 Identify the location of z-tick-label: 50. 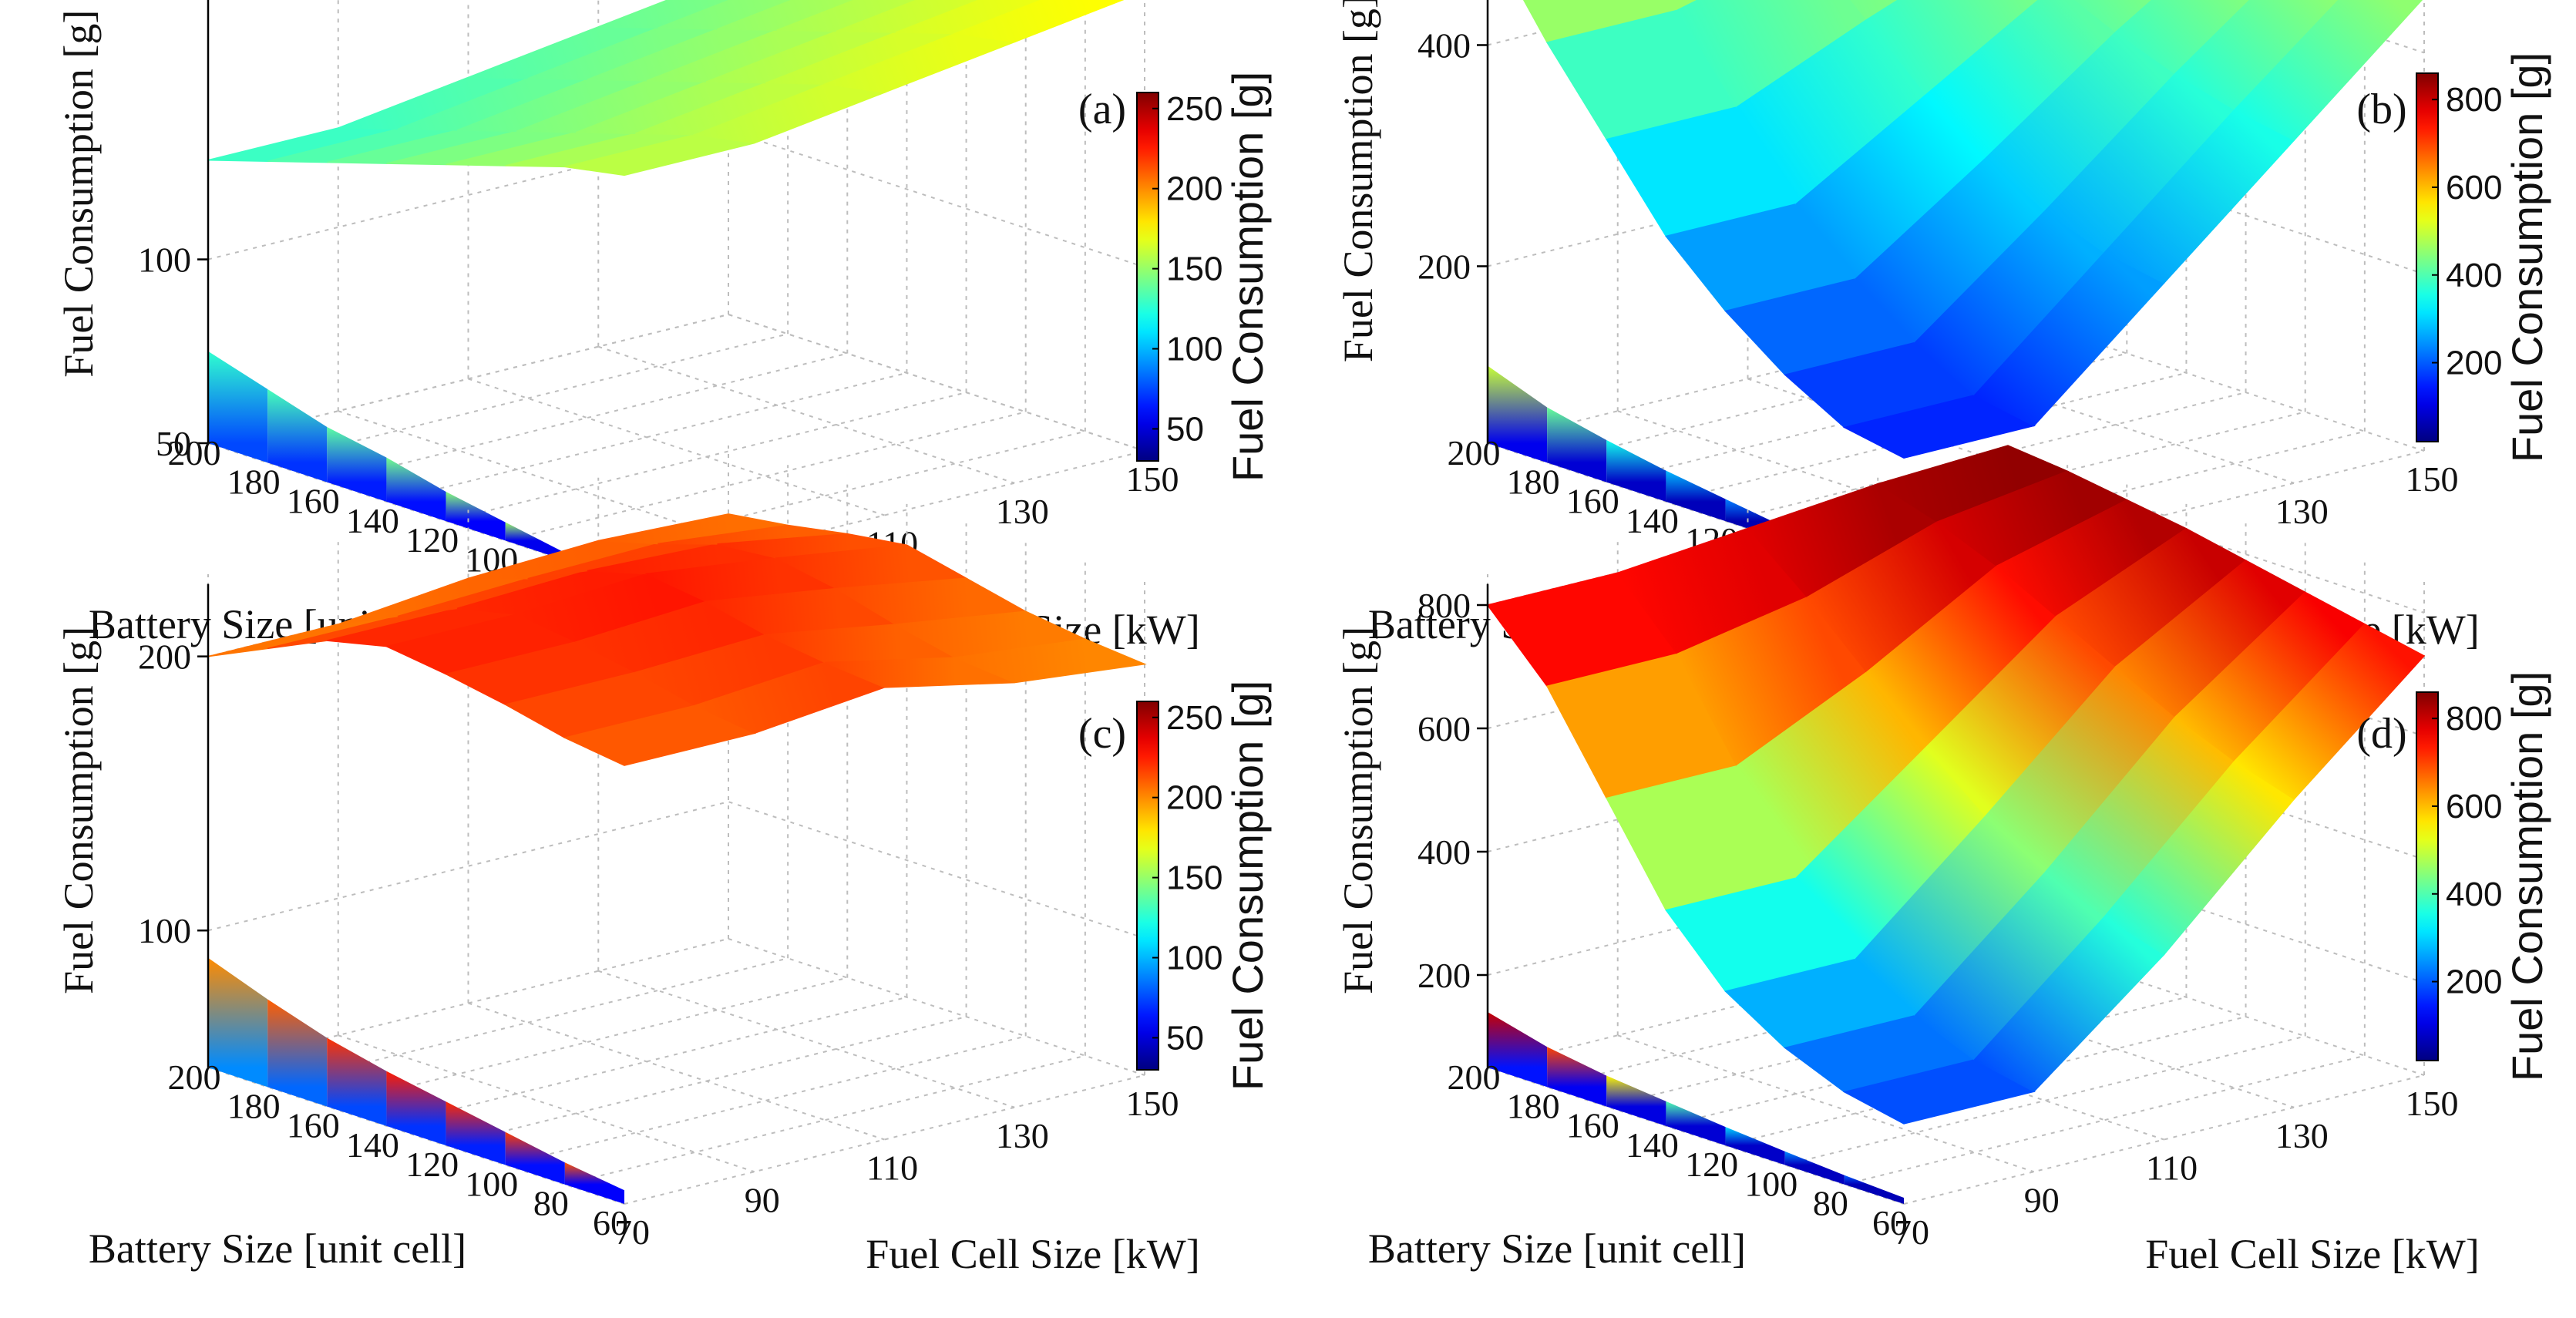
(173, 443).